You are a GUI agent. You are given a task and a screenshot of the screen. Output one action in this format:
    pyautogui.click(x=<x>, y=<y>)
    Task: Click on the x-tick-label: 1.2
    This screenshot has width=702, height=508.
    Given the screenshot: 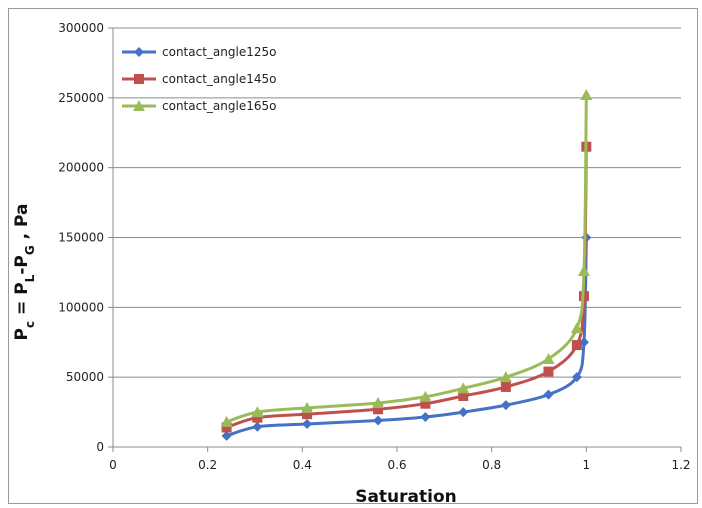 What is the action you would take?
    pyautogui.click(x=680, y=465)
    